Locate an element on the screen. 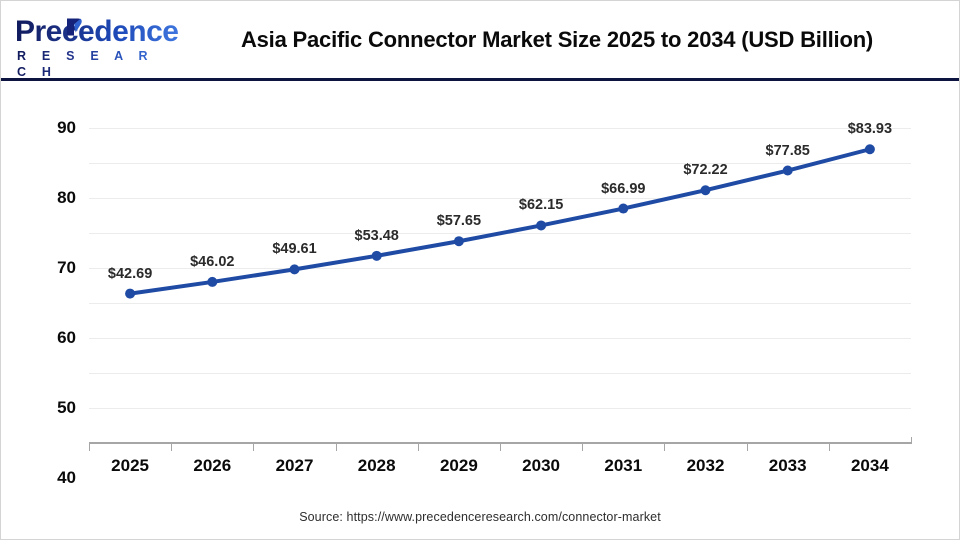 Image resolution: width=960 pixels, height=540 pixels. data-point-label: $53.48 is located at coordinates (376, 235).